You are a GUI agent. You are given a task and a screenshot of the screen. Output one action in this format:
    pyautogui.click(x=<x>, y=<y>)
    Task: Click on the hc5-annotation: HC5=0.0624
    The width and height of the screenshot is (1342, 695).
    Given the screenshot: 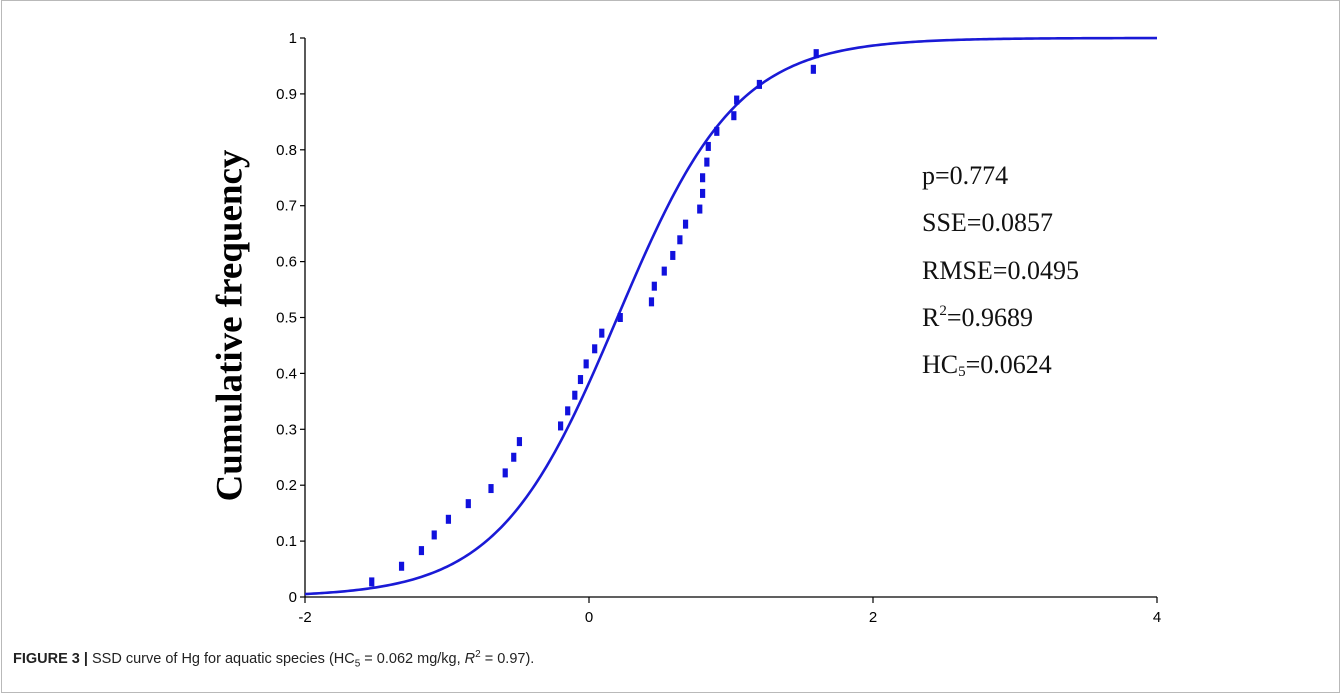 What is the action you would take?
    pyautogui.click(x=987, y=365)
    